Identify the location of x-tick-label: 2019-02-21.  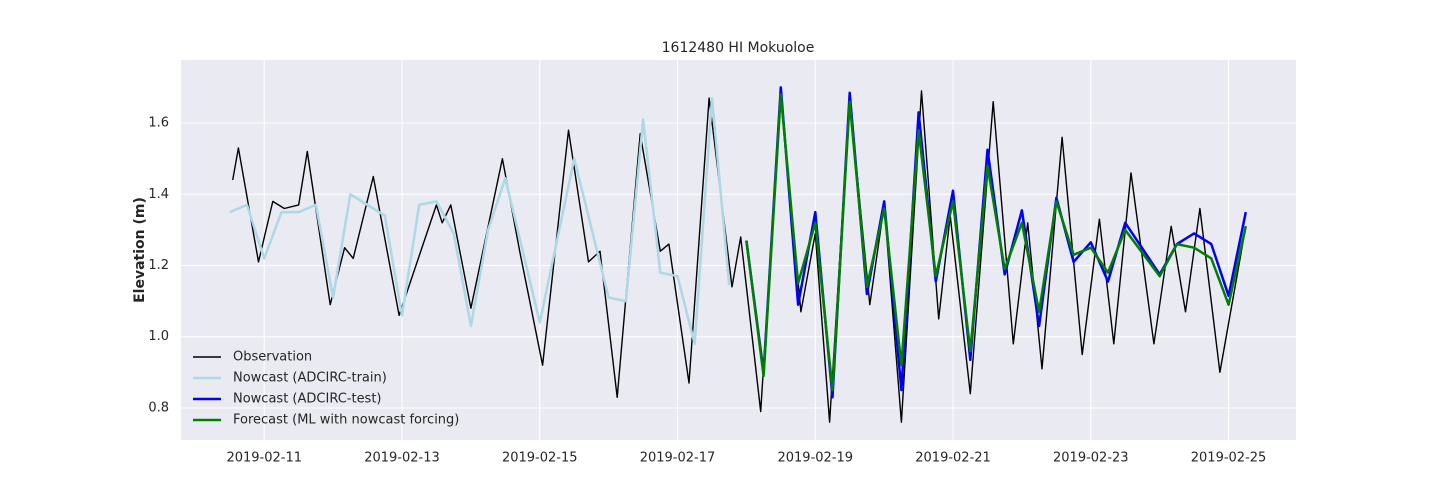
(953, 458).